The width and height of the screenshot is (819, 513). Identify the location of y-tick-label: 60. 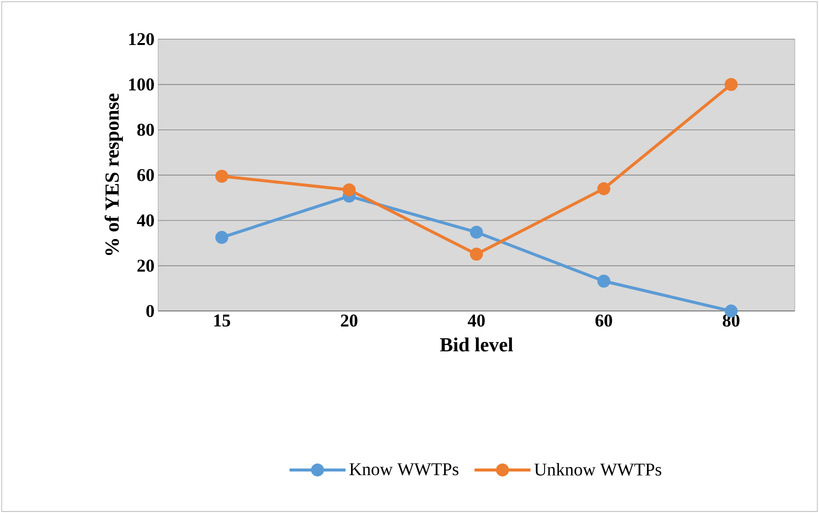
(145, 175).